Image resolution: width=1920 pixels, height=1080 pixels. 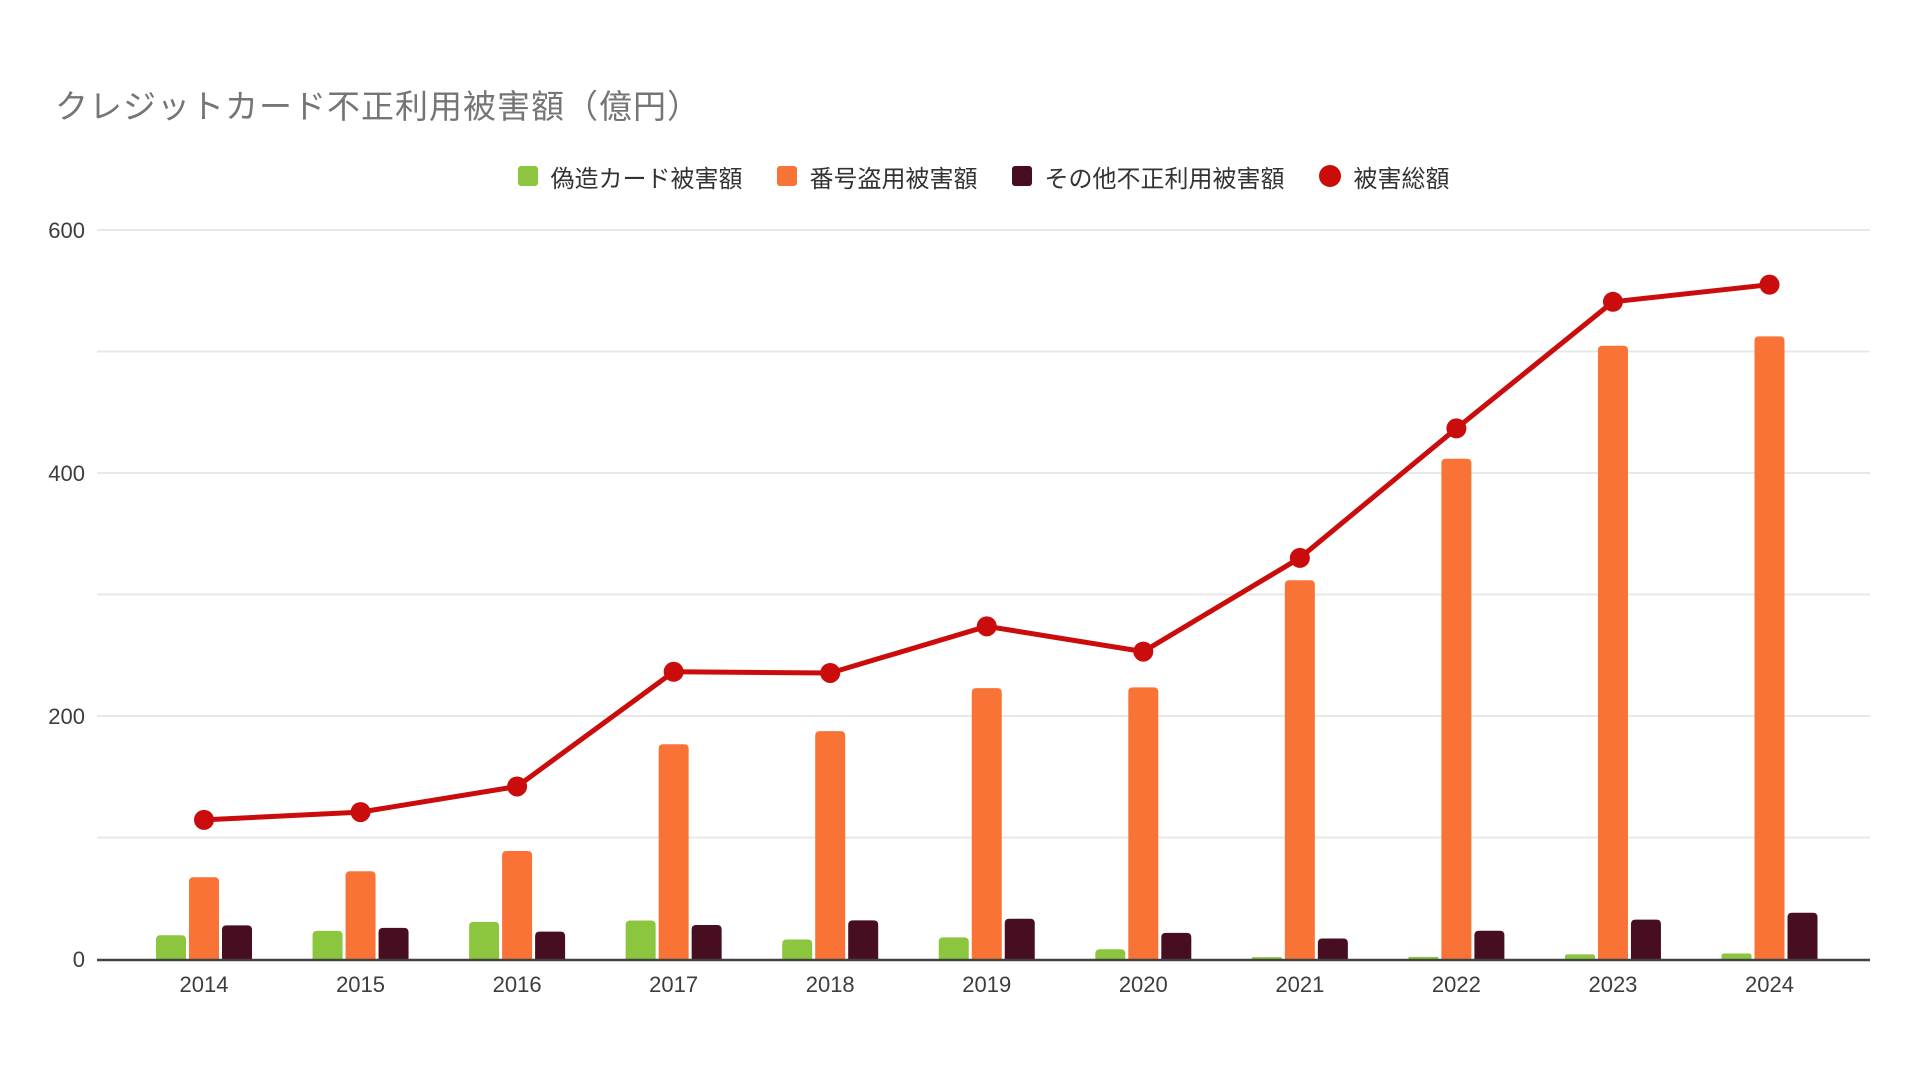 What do you see at coordinates (1612, 652) in the screenshot?
I see `bar-number-theft-2023` at bounding box center [1612, 652].